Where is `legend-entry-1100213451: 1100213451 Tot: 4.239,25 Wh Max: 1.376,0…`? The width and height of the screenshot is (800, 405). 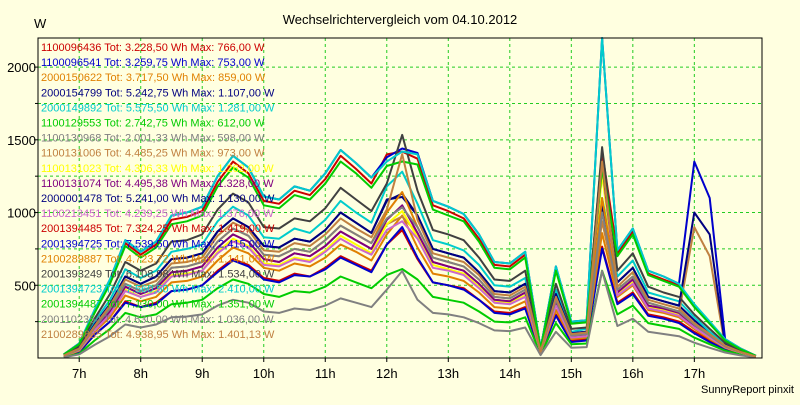 legend-entry-1100213451: 1100213451 Tot: 4.239,25 Wh Max: 1.376,0… is located at coordinates (157, 214).